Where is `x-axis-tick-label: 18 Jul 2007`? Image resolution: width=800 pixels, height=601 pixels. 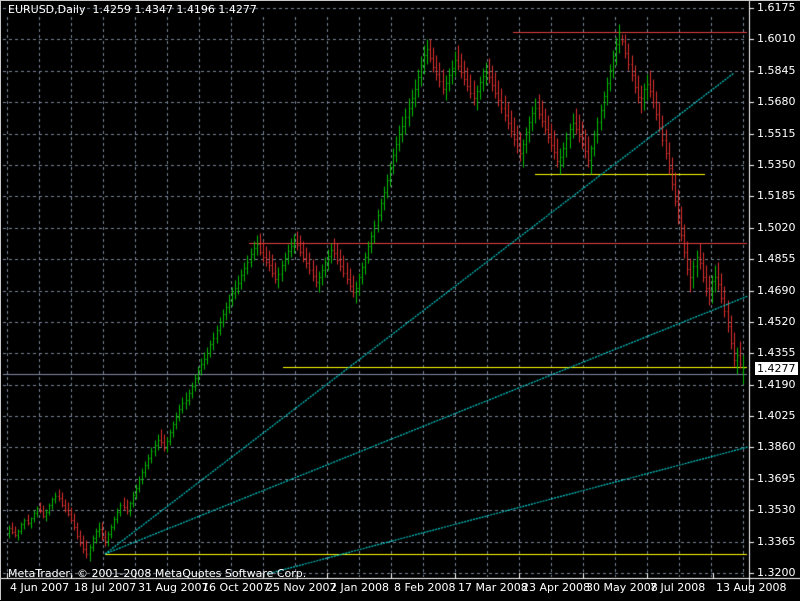
x-axis-tick-label: 18 Jul 2007 is located at coordinates (105, 587).